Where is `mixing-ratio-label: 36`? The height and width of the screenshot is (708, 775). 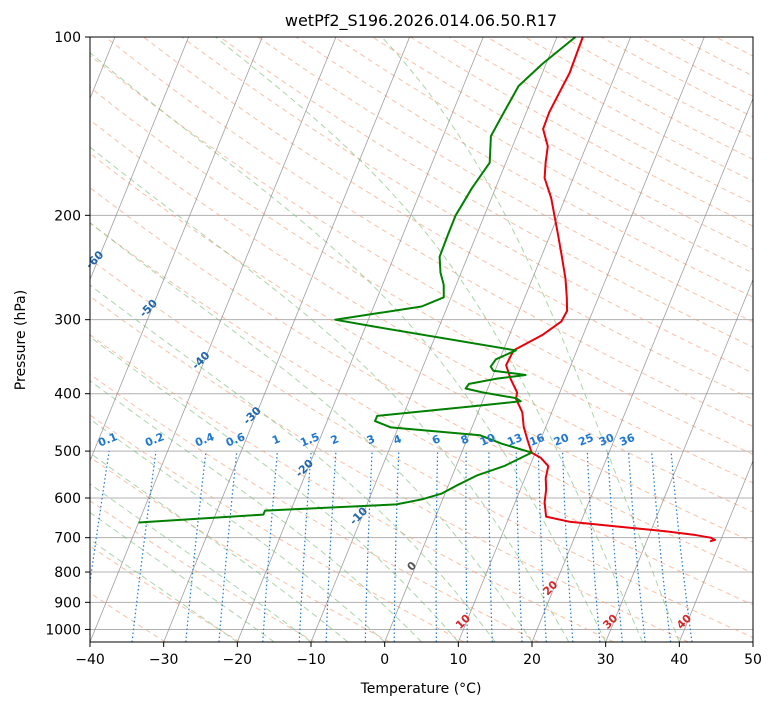 mixing-ratio-label: 36 is located at coordinates (627, 440).